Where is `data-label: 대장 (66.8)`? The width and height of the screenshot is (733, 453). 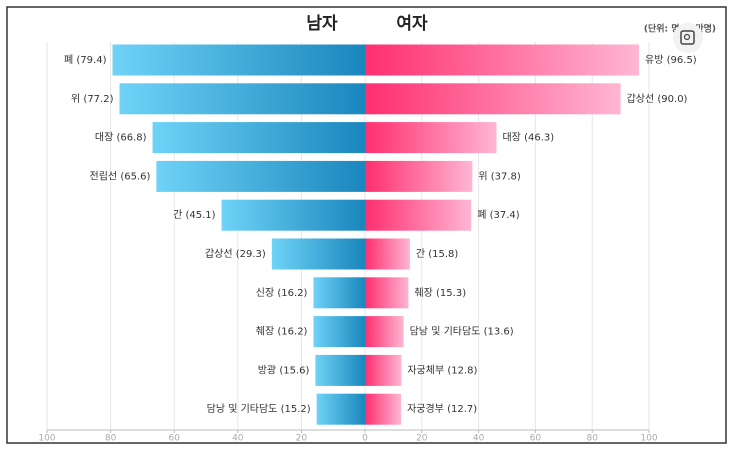
data-label: 대장 (66.8) is located at coordinates (121, 138).